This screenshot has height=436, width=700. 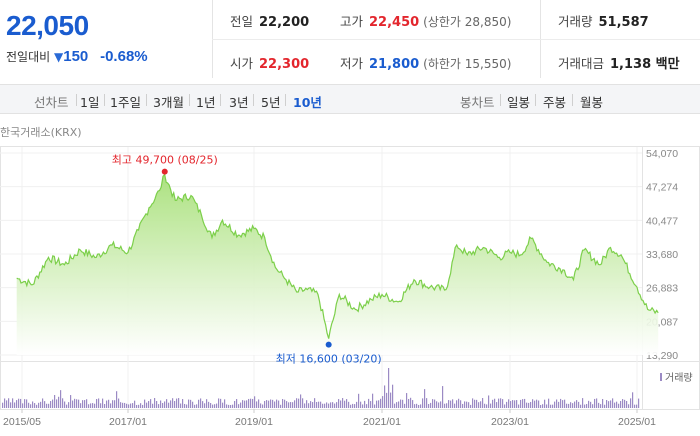 I want to click on low-marker, so click(x=328, y=344).